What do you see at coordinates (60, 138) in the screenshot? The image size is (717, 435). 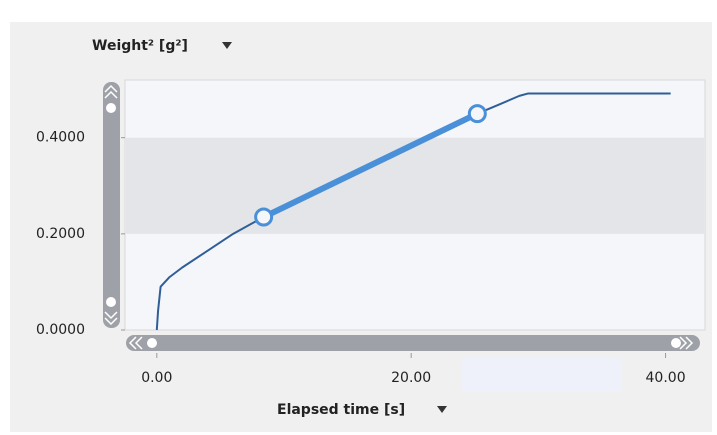 I see `y-tick-label: 0.4000` at bounding box center [60, 138].